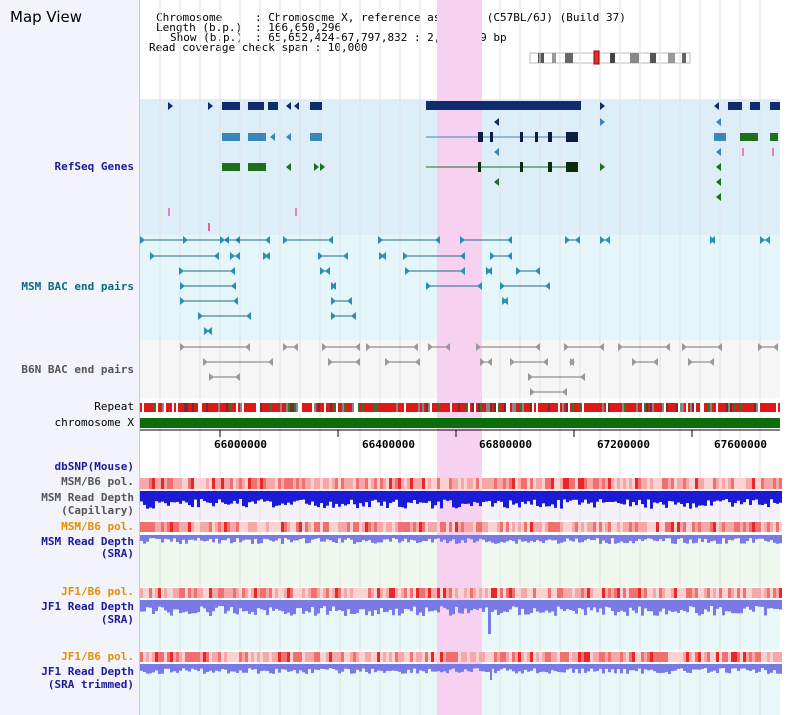 This screenshot has width=800, height=715. Describe the element at coordinates (97, 656) in the screenshot. I see `track-label-jf1-b6-pol-2: JF1/B6 pol.` at that location.